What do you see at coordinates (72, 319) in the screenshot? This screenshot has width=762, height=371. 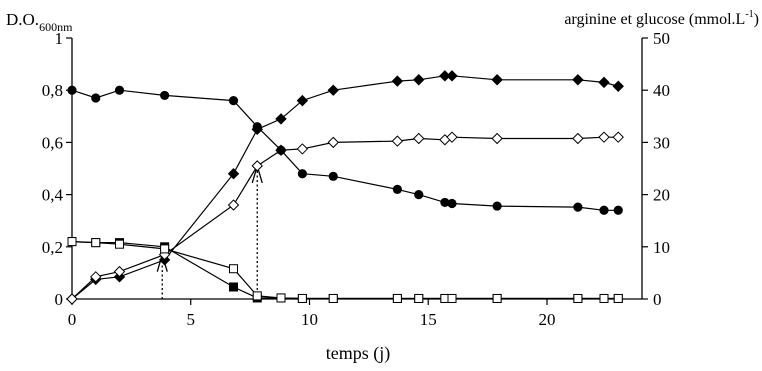 I see `x-tick-label: 0` at bounding box center [72, 319].